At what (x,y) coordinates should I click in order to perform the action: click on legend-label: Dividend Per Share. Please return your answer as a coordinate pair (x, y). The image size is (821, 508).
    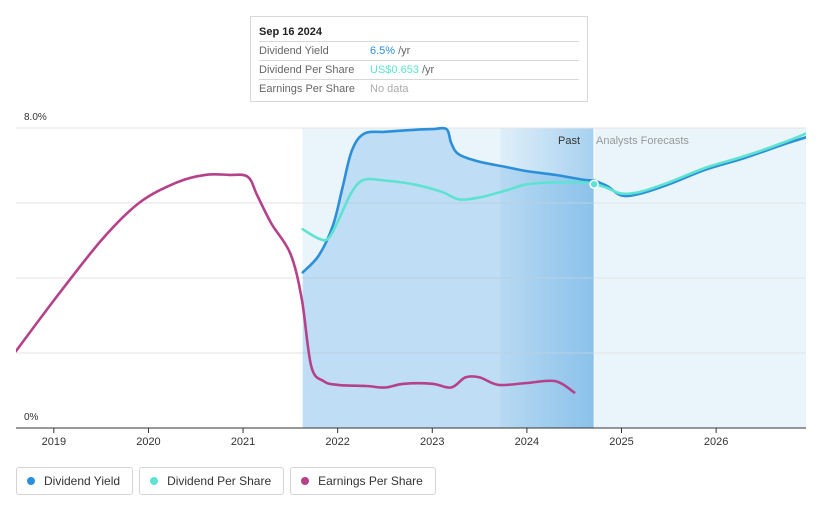
    Looking at the image, I should click on (219, 481).